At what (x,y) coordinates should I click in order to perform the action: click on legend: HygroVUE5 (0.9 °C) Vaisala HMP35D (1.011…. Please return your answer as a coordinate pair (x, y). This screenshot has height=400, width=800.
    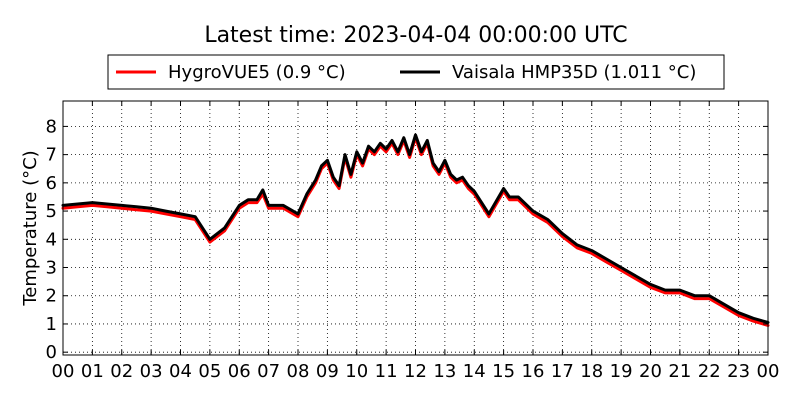
    Looking at the image, I should click on (416, 72).